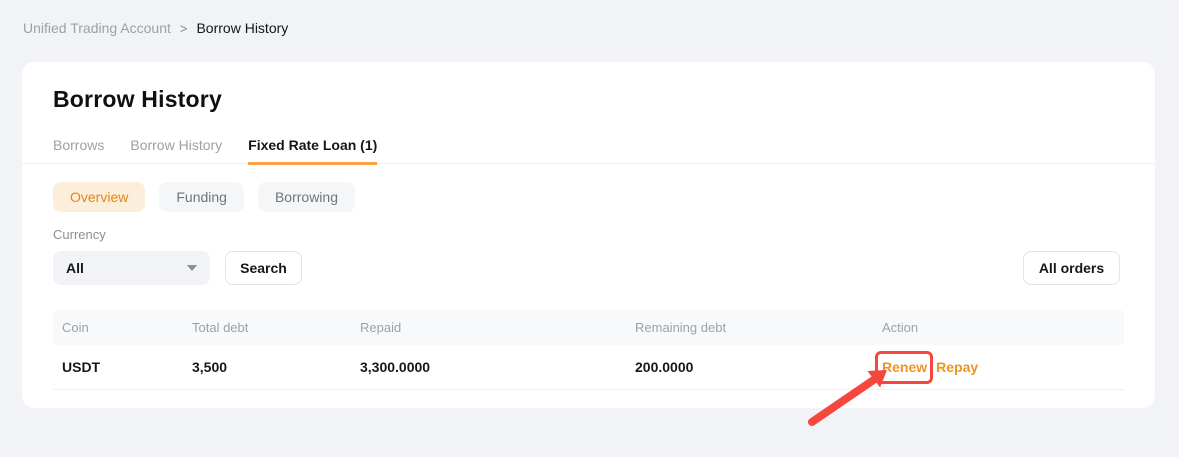  What do you see at coordinates (1071, 268) in the screenshot?
I see `all-orders-button: All orders` at bounding box center [1071, 268].